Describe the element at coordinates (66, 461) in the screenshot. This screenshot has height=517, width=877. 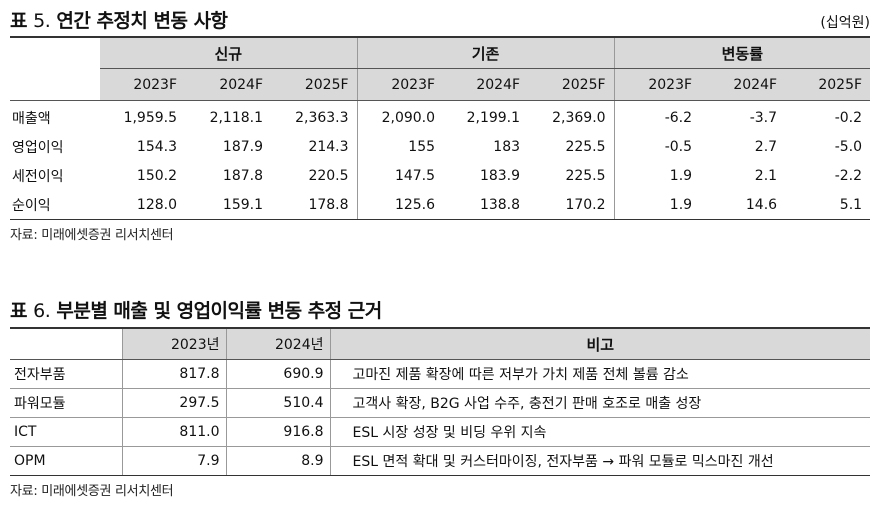
I see `row-label: OPM` at that location.